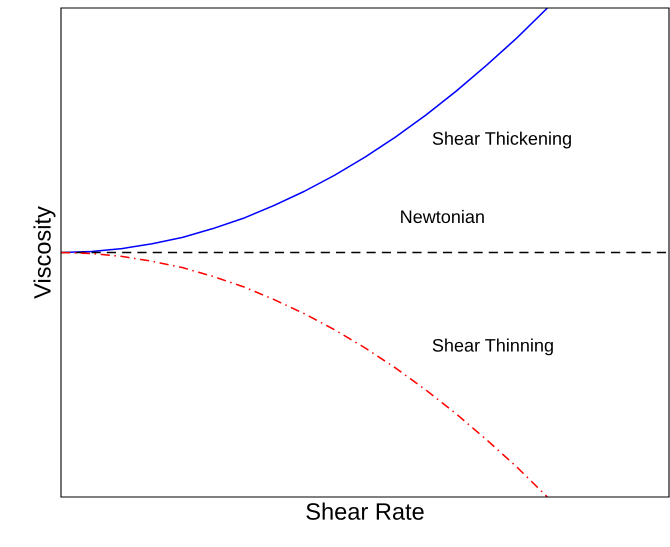 This screenshot has height=547, width=670. Describe the element at coordinates (44, 252) in the screenshot. I see `y-axis-title: Viscosity` at that location.